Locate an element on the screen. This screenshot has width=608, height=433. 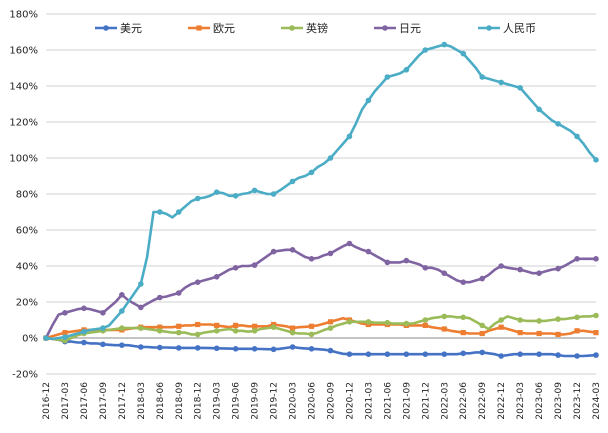
x-tick-label: 2020-09 is located at coordinates (331, 401).